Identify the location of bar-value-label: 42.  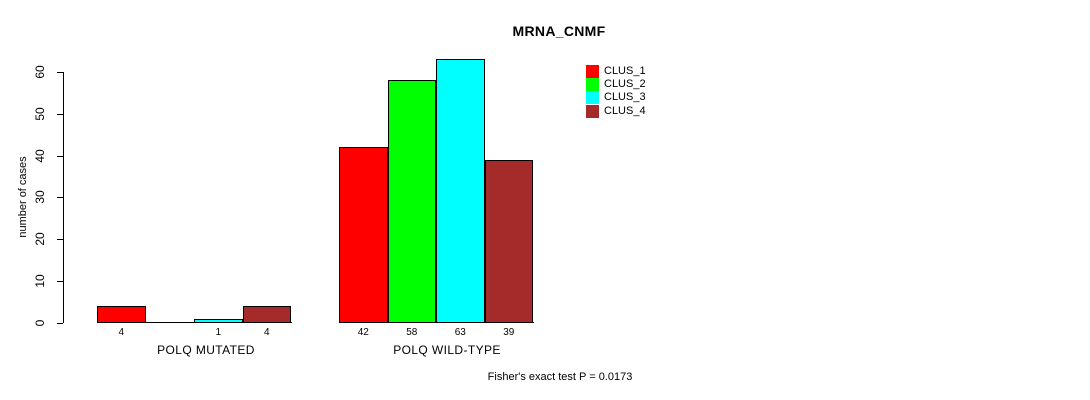
(363, 332).